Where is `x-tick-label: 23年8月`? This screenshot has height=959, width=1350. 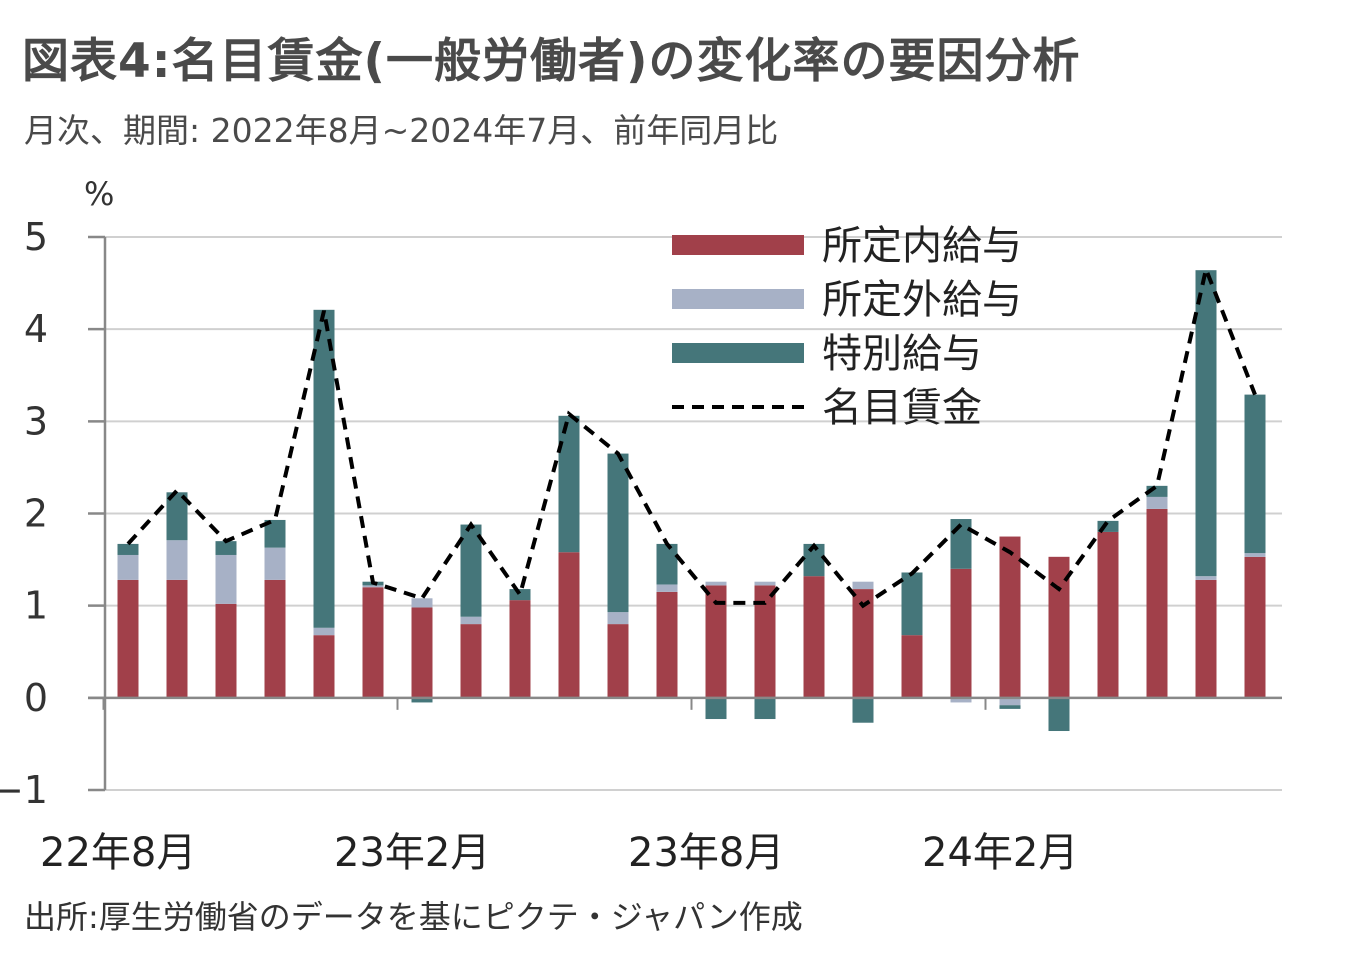
x-tick-label: 23年8月 is located at coordinates (706, 853).